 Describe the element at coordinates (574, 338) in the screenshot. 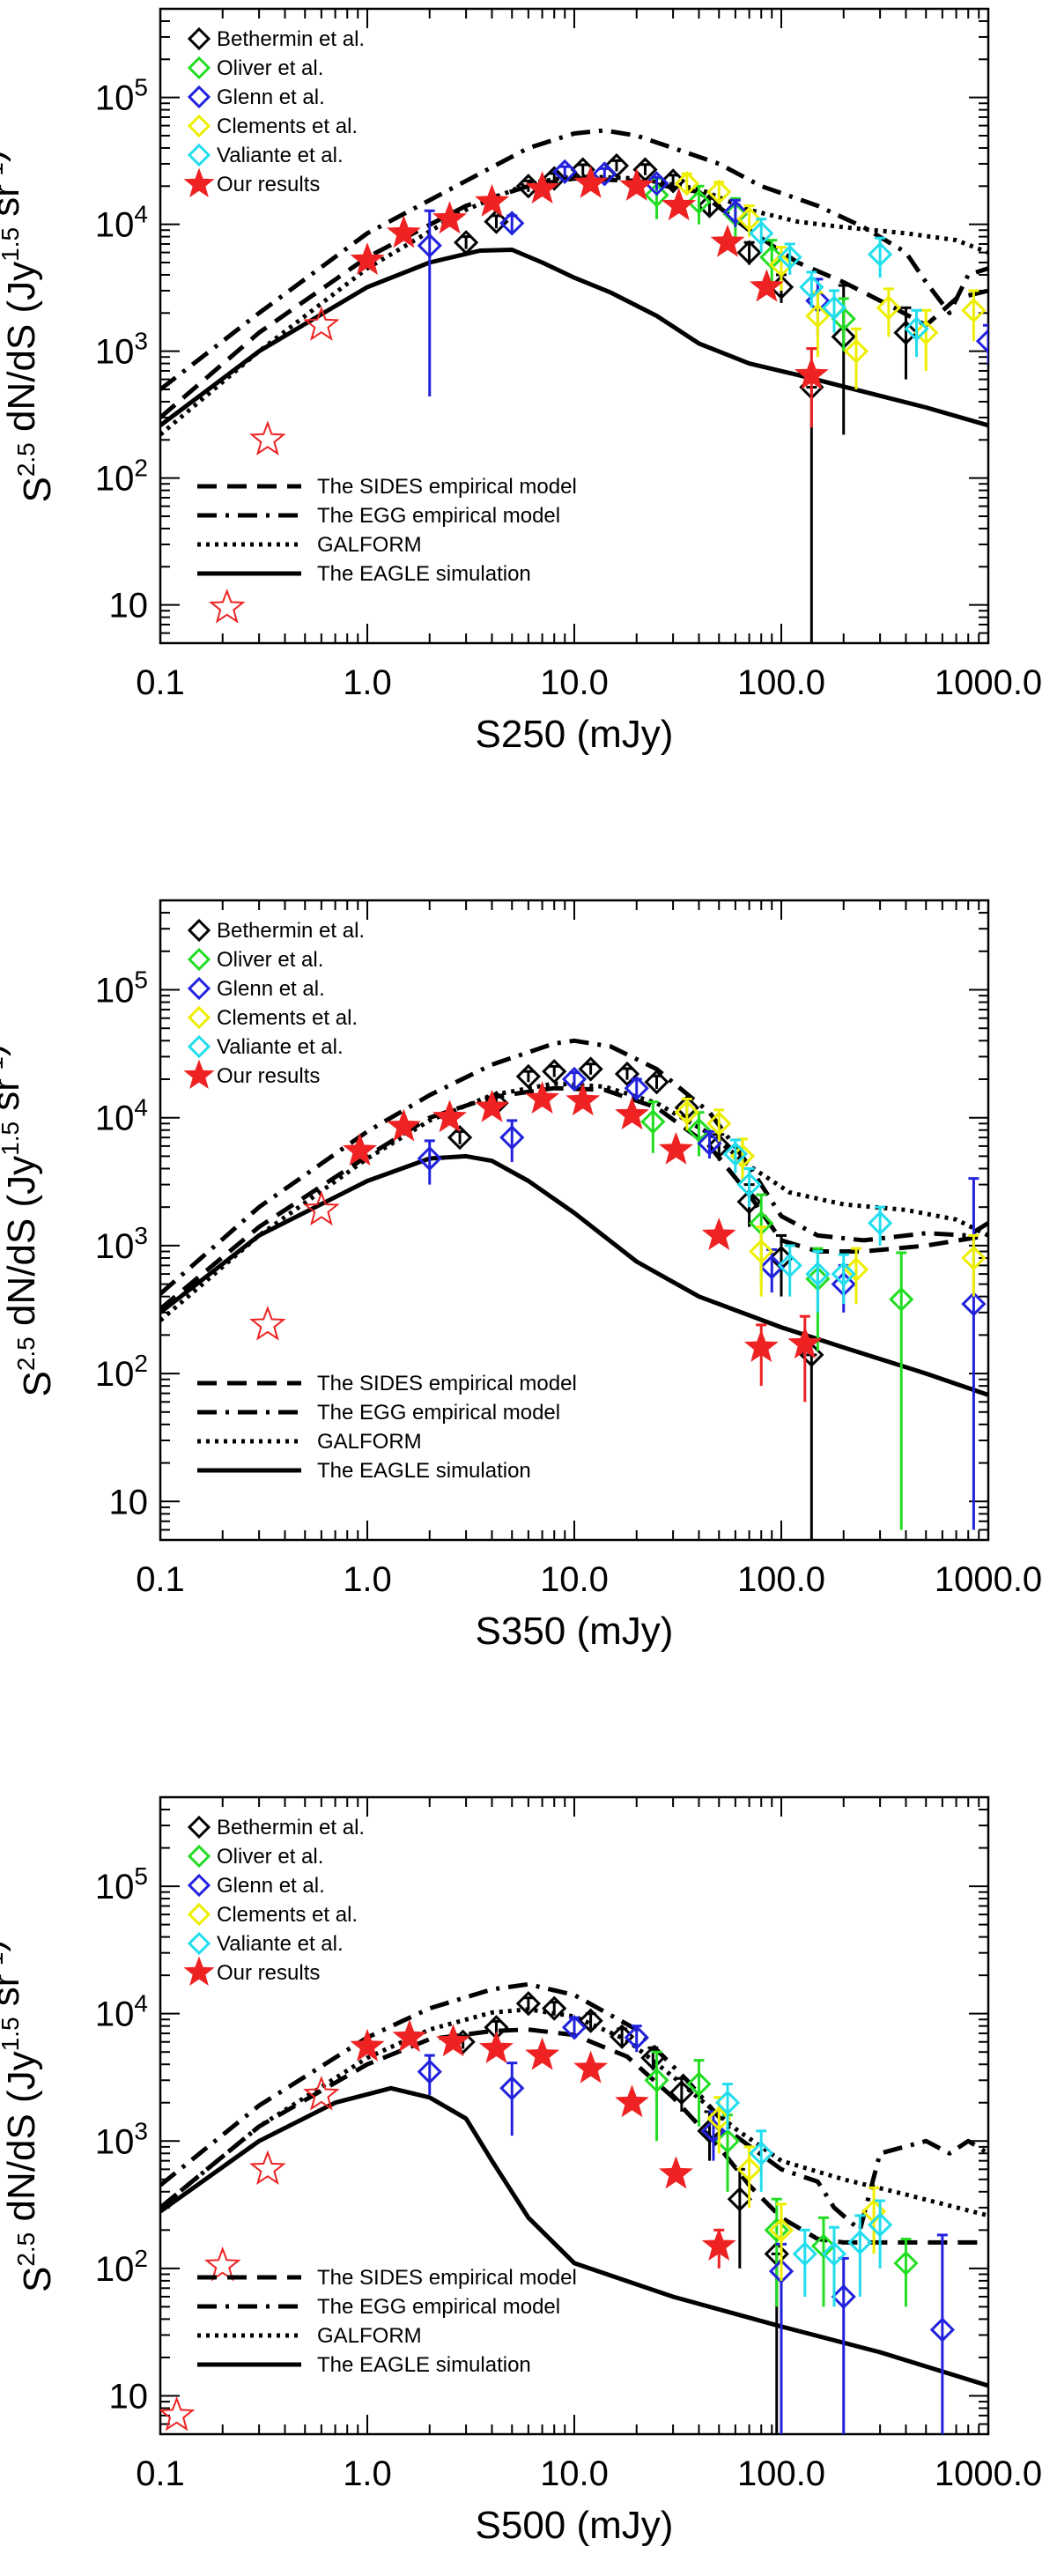

I see `eagle-model-line` at that location.